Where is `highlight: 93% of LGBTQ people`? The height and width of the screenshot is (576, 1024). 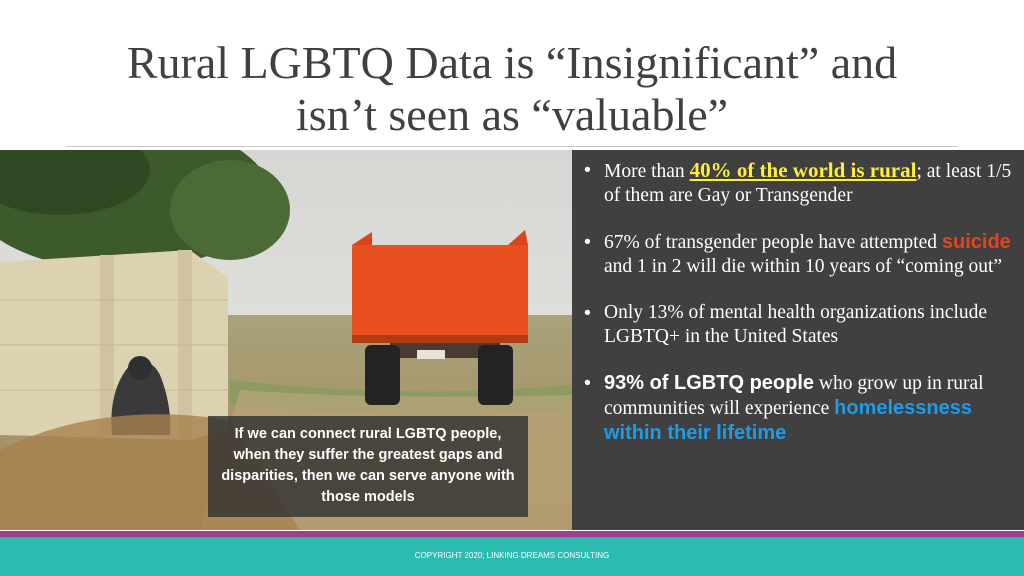 highlight: 93% of LGBTQ people is located at coordinates (709, 383).